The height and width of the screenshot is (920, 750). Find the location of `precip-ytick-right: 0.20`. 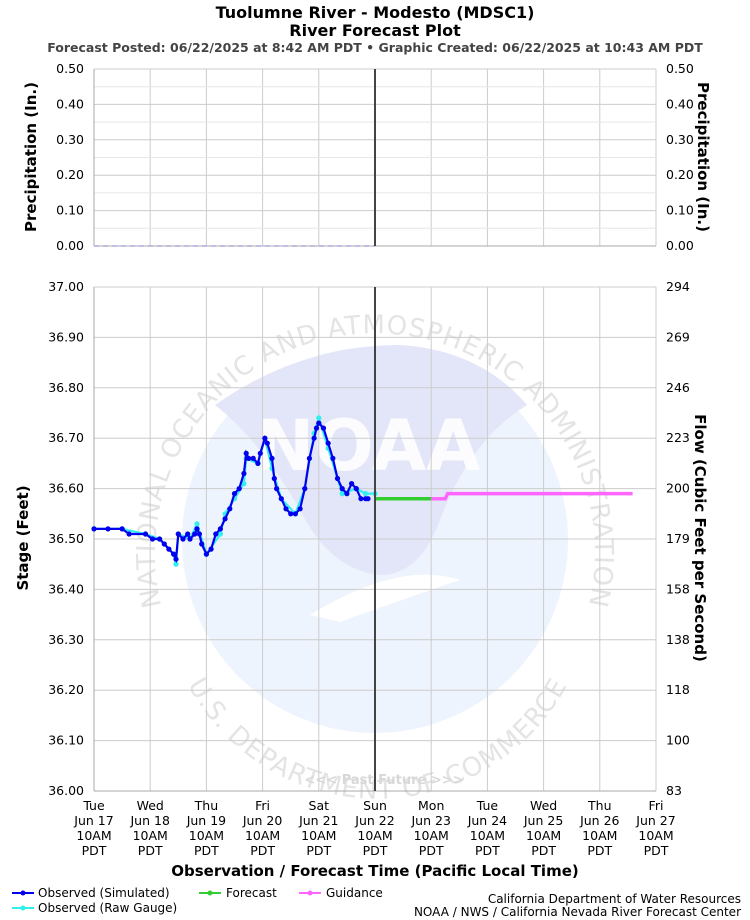

precip-ytick-right: 0.20 is located at coordinates (680, 174).